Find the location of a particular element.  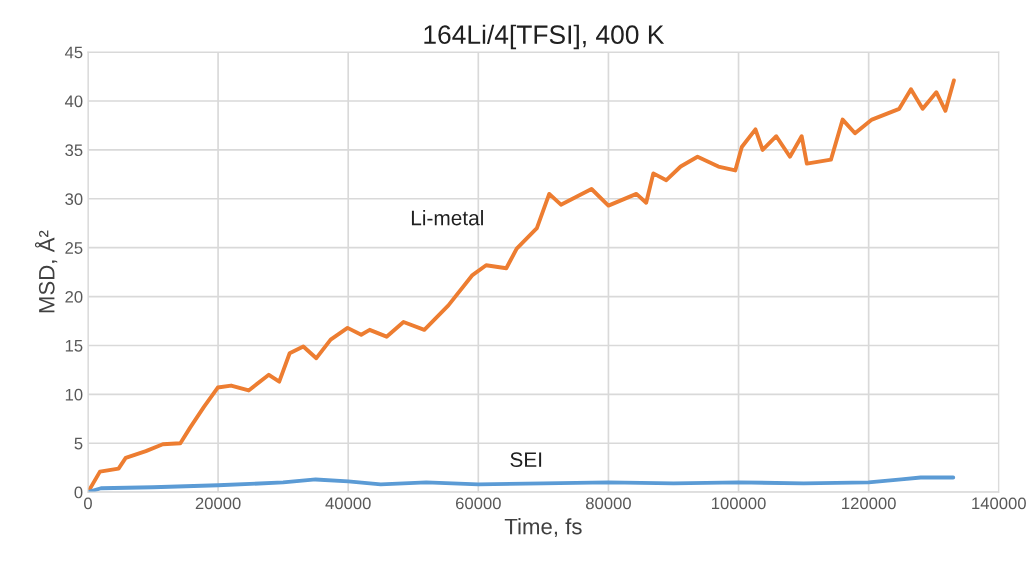

series-label: SEI is located at coordinates (526, 459).